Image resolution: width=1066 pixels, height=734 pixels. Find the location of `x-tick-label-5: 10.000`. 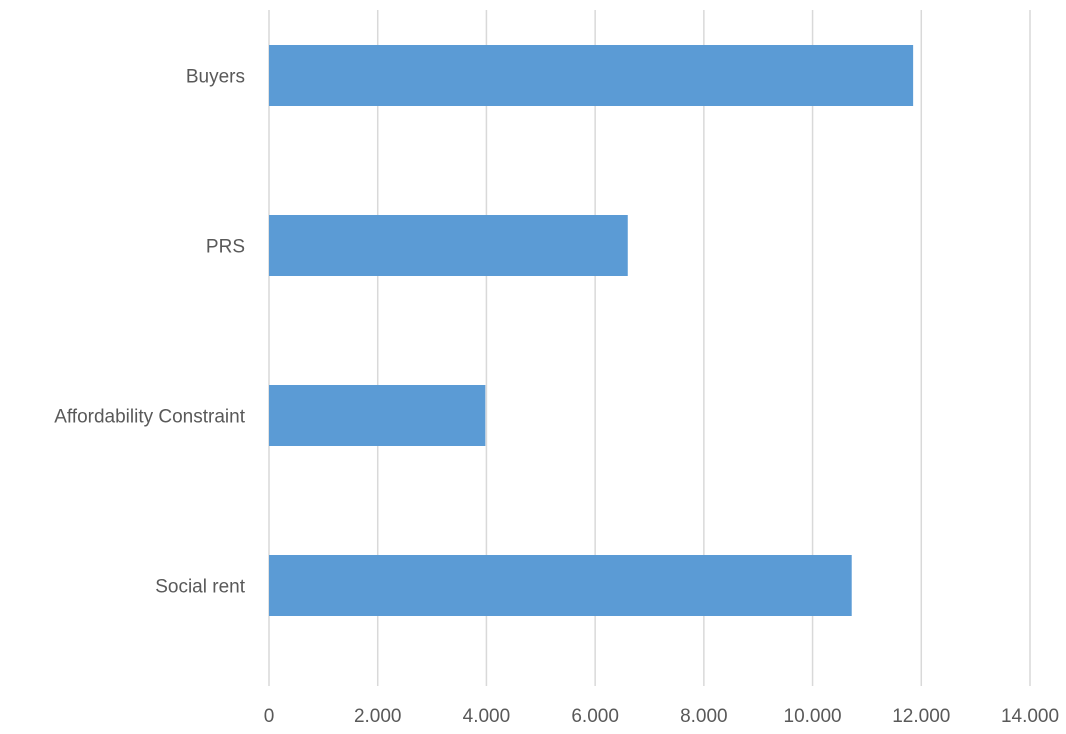

x-tick-label-5: 10.000 is located at coordinates (813, 716).